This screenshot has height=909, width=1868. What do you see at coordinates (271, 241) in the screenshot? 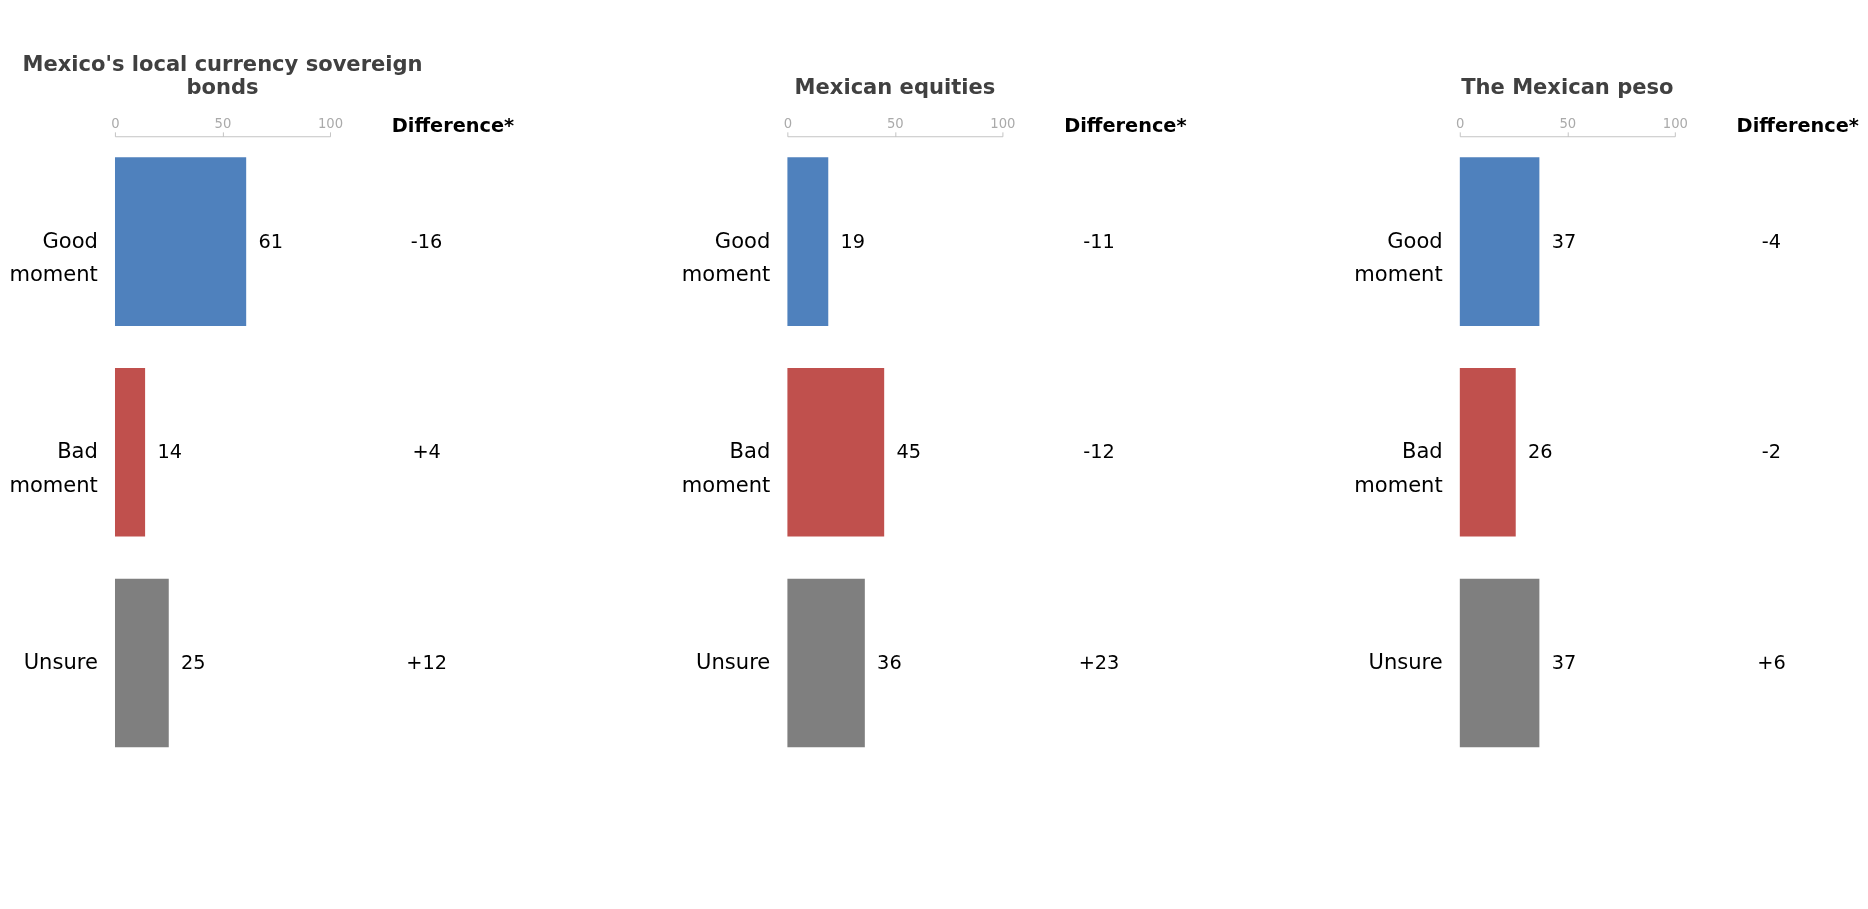
I see `data-label: 61` at bounding box center [271, 241].